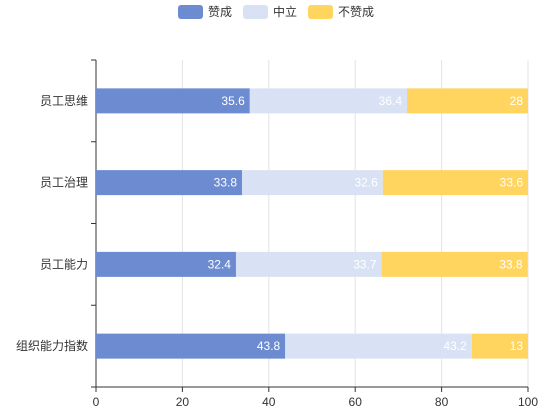 The image size is (550, 420). I want to click on data-label: 33.6, so click(512, 183).